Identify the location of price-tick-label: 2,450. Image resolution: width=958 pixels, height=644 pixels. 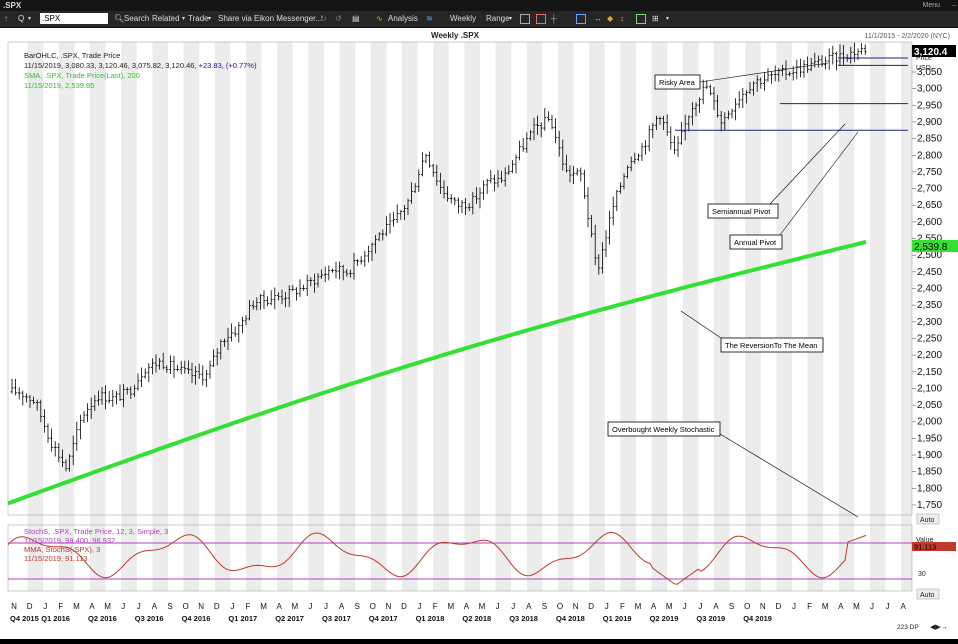
(929, 272).